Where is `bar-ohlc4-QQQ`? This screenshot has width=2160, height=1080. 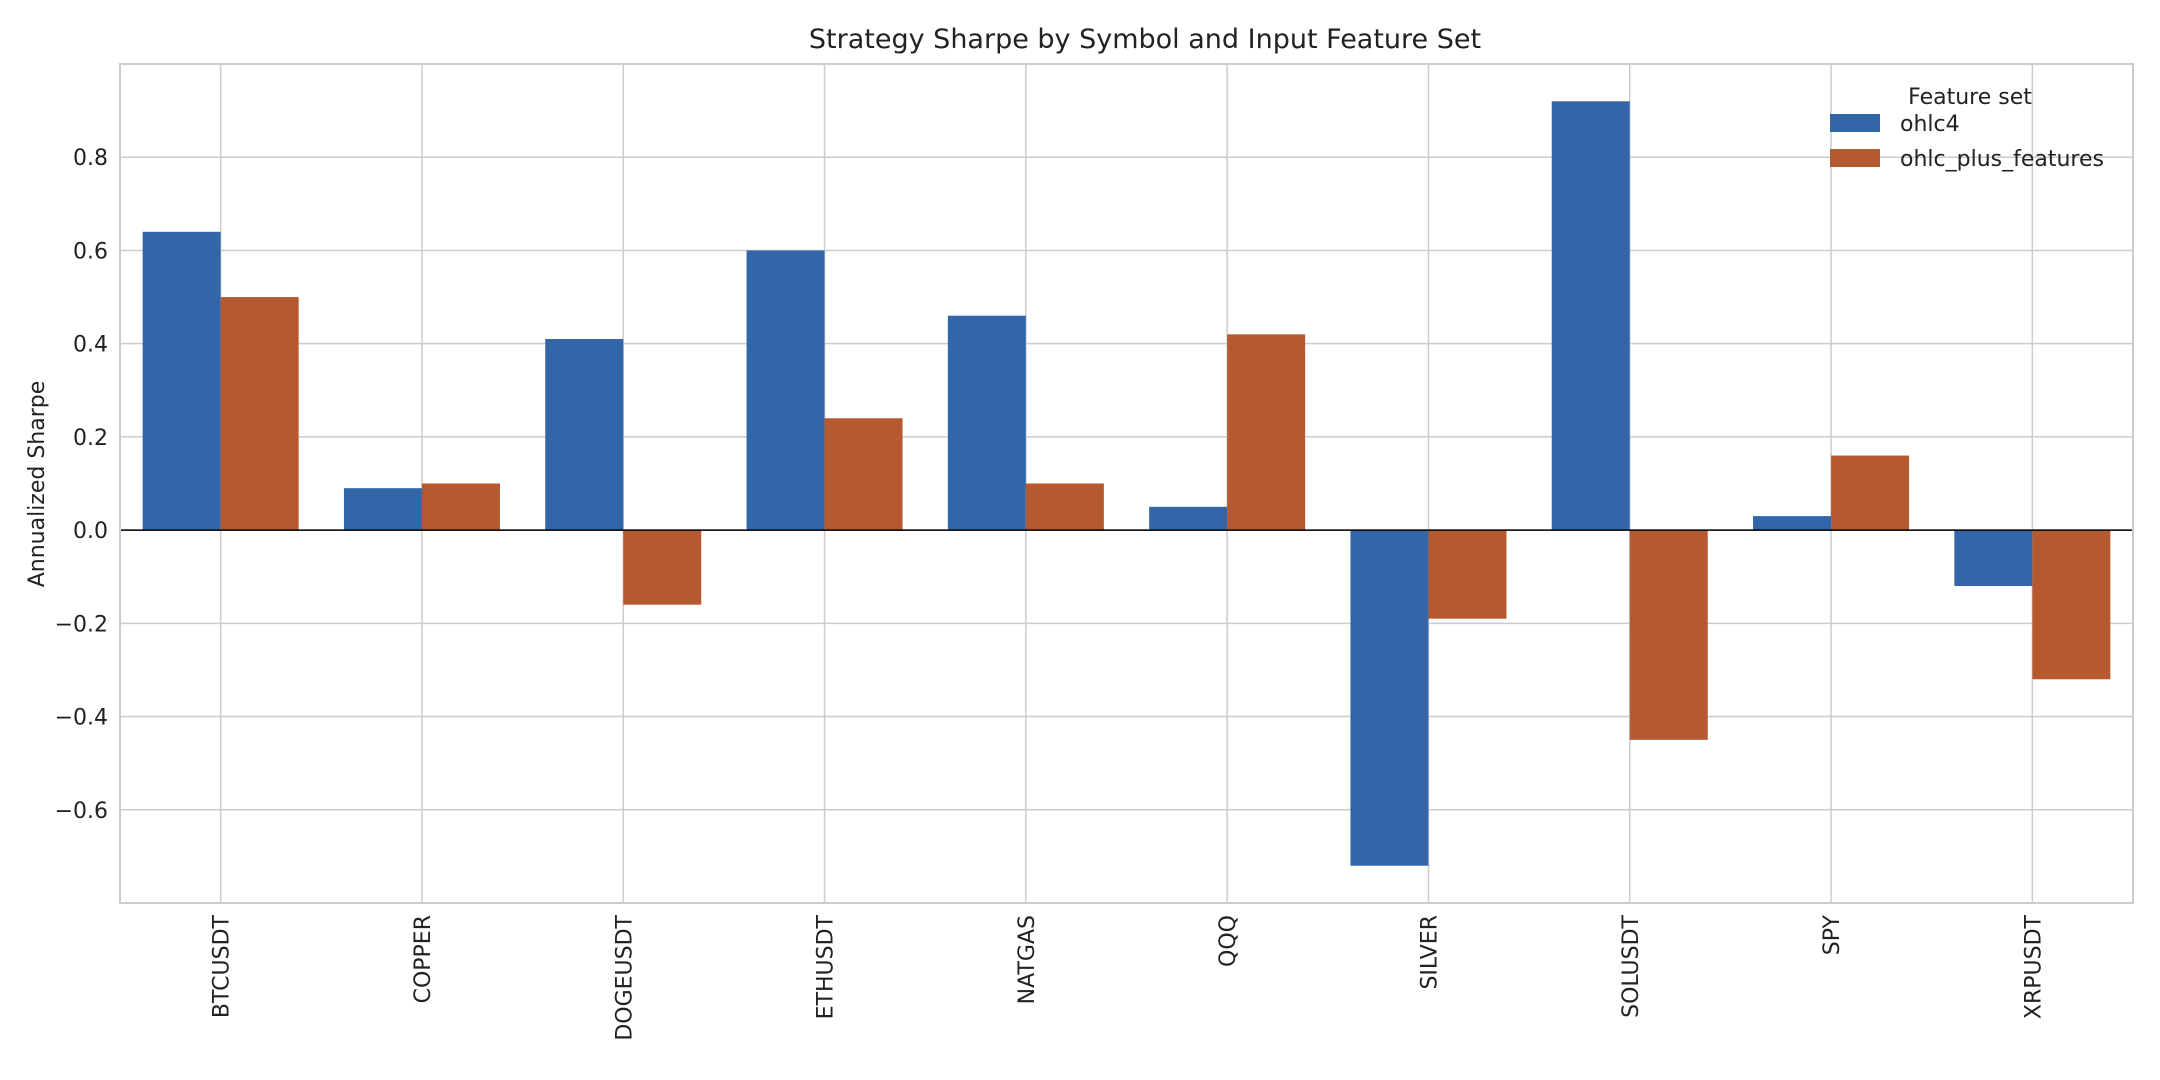 bar-ohlc4-QQQ is located at coordinates (1188, 518).